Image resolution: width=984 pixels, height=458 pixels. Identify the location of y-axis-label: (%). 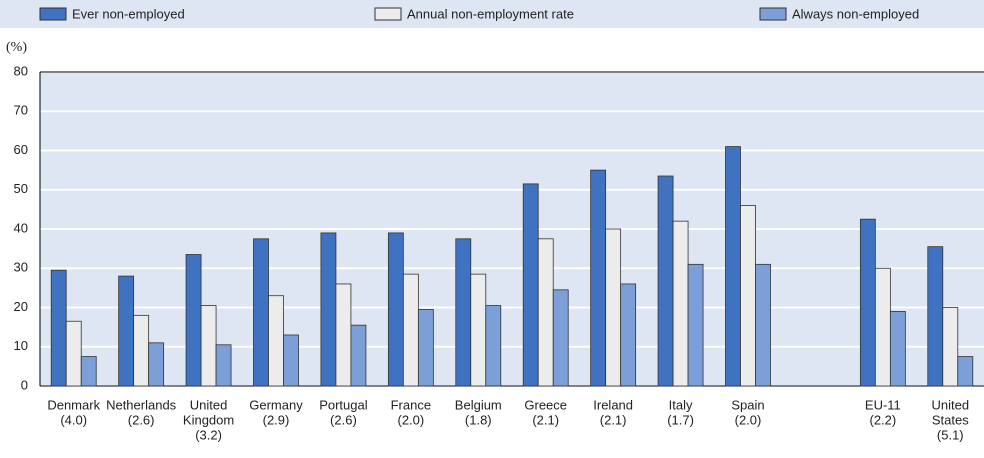
(16, 47).